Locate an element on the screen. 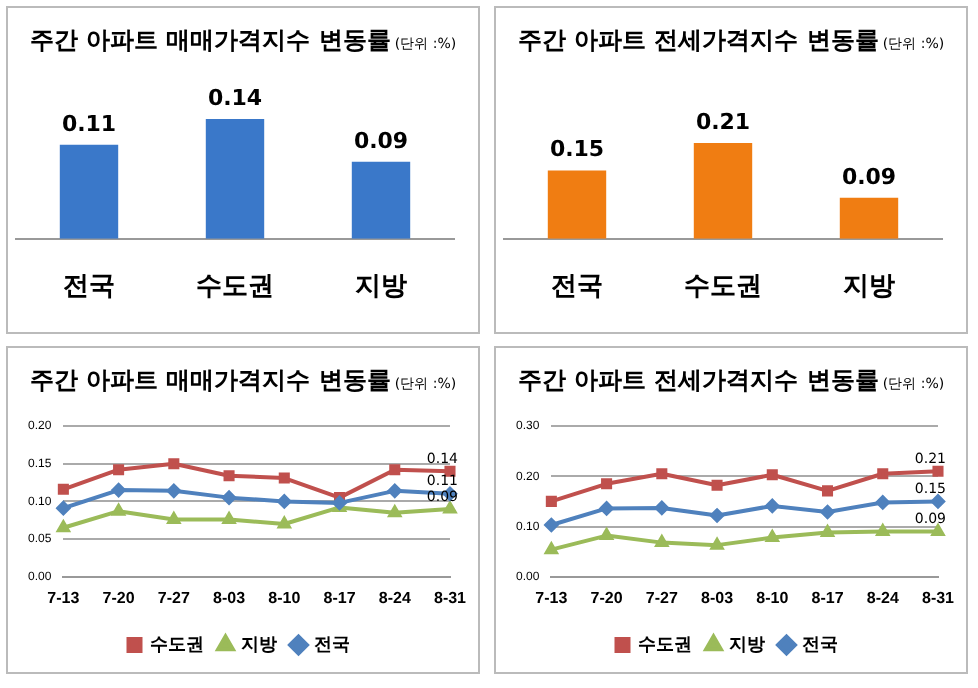 Image resolution: width=978 pixels, height=688 pixels. data-label: 0.21 is located at coordinates (723, 122).